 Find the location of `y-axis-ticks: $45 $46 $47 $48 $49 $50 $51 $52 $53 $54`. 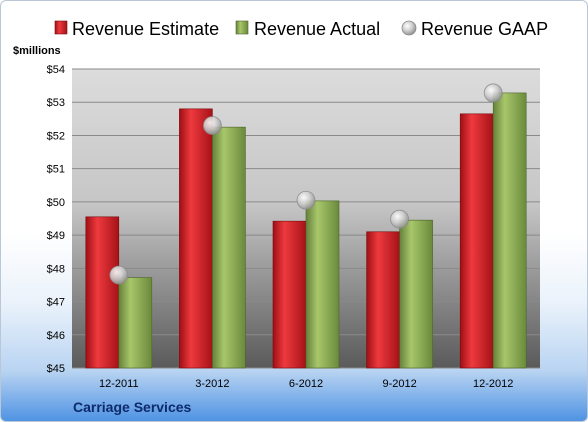

y-axis-ticks: $45 $46 $47 $48 $49 $50 $51 $52 $53 $54 is located at coordinates (56, 219).